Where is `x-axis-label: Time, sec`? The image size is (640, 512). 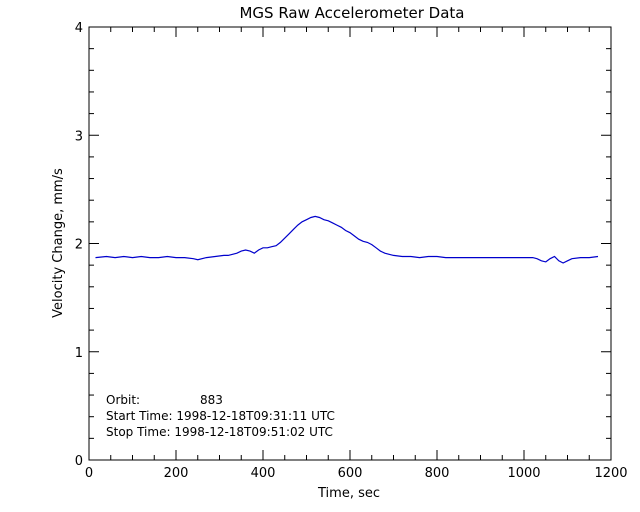
x-axis-label: Time, sec is located at coordinates (348, 493).